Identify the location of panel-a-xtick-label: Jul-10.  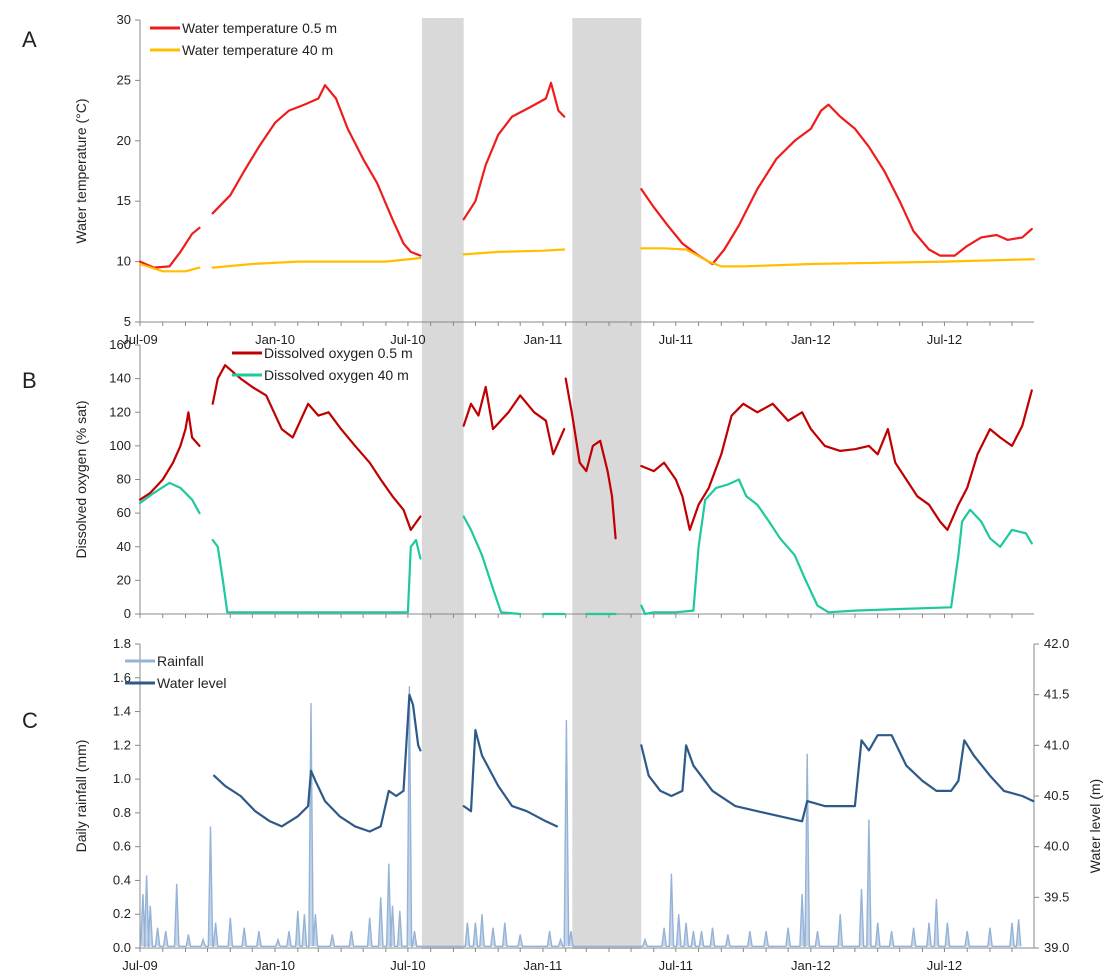
(407, 339).